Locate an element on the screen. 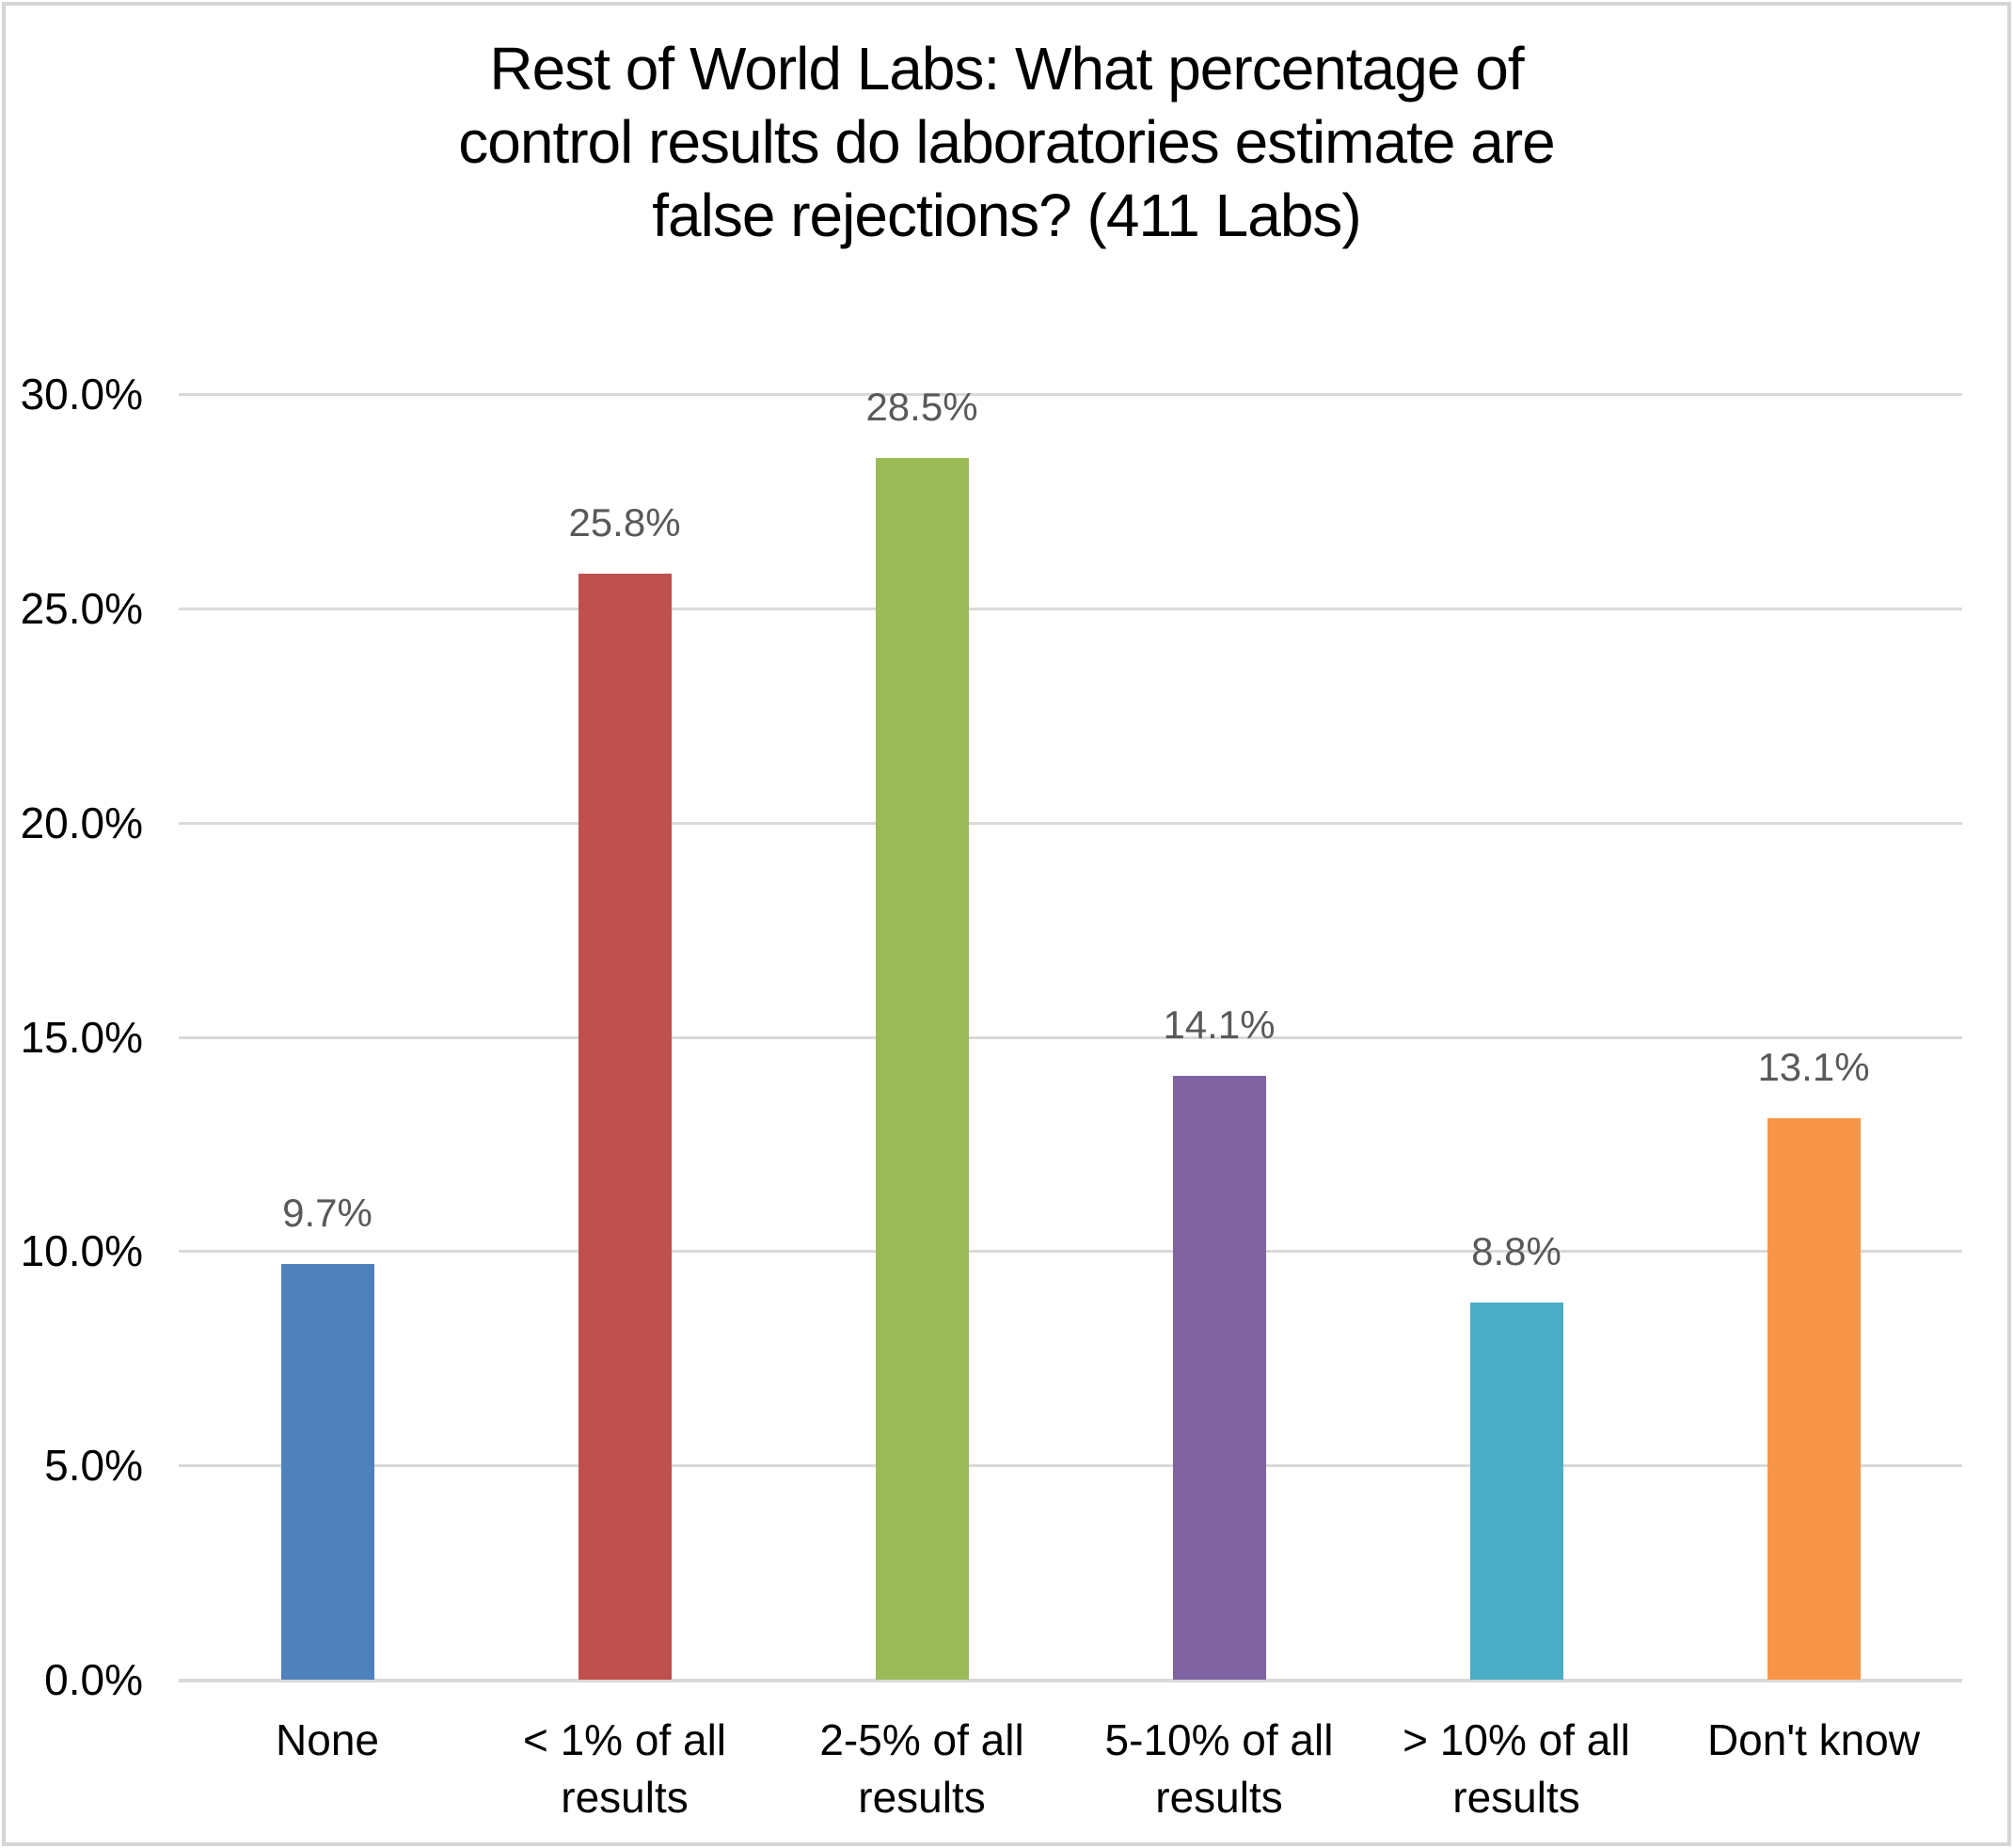  x-axis-category-label: None is located at coordinates (327, 1739).